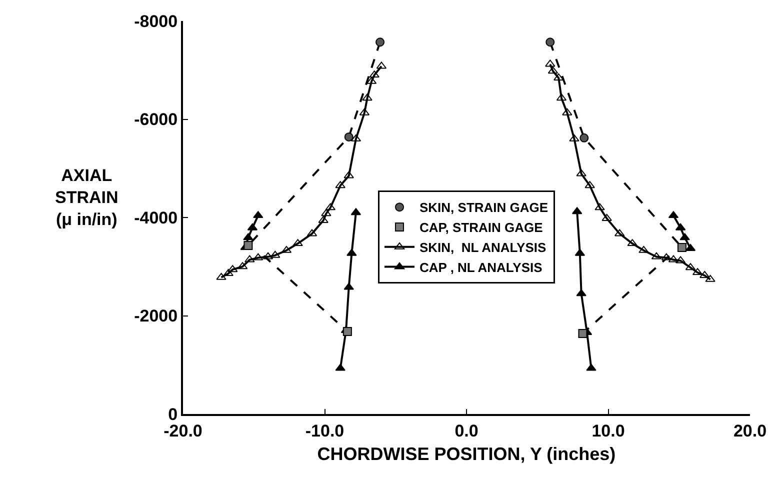 Image resolution: width=779 pixels, height=488 pixels. Describe the element at coordinates (484, 208) in the screenshot. I see `legend-label: SKIN, STRAIN GAGE` at that location.